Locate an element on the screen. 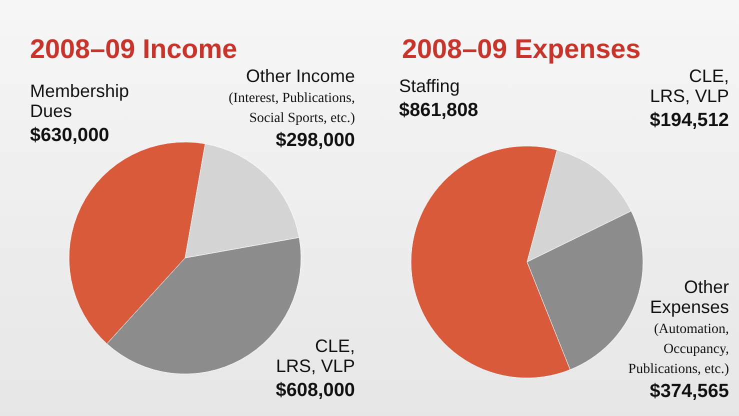 The height and width of the screenshot is (416, 739). data-label: $298,000 is located at coordinates (315, 140).